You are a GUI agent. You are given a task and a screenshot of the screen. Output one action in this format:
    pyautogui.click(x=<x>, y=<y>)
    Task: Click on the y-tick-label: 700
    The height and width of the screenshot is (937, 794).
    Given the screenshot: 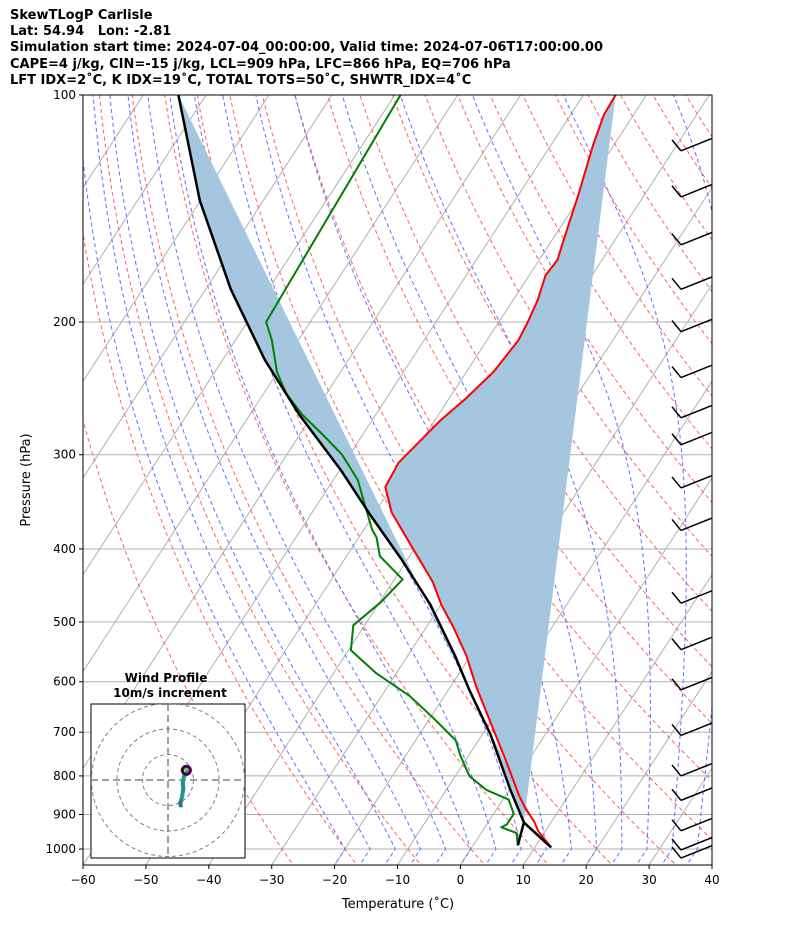 What is the action you would take?
    pyautogui.click(x=64, y=732)
    